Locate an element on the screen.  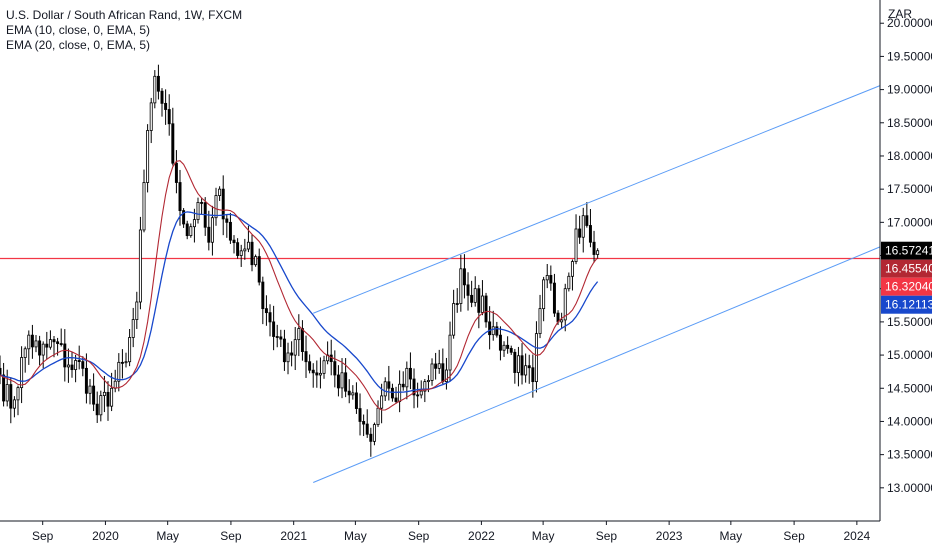
legend-ema20: EMA (20, close, 0, EMA, 5) is located at coordinates (78, 45).